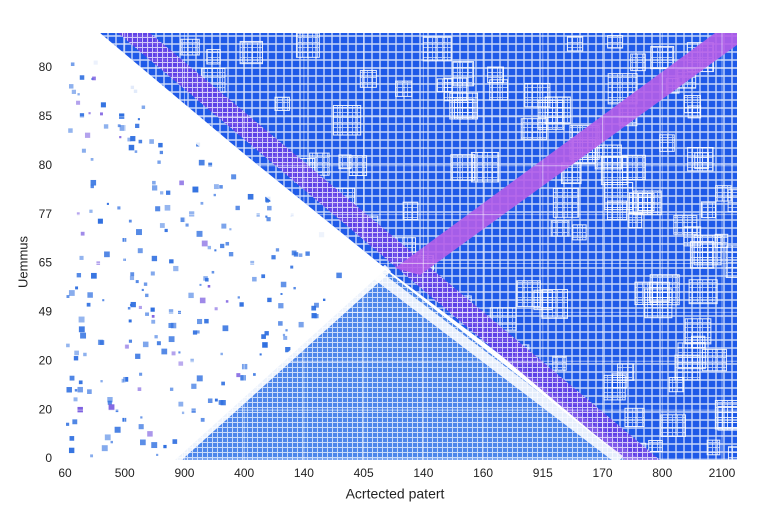 This screenshot has width=768, height=512. What do you see at coordinates (46, 360) in the screenshot?
I see `y-tick-label: 20` at bounding box center [46, 360].